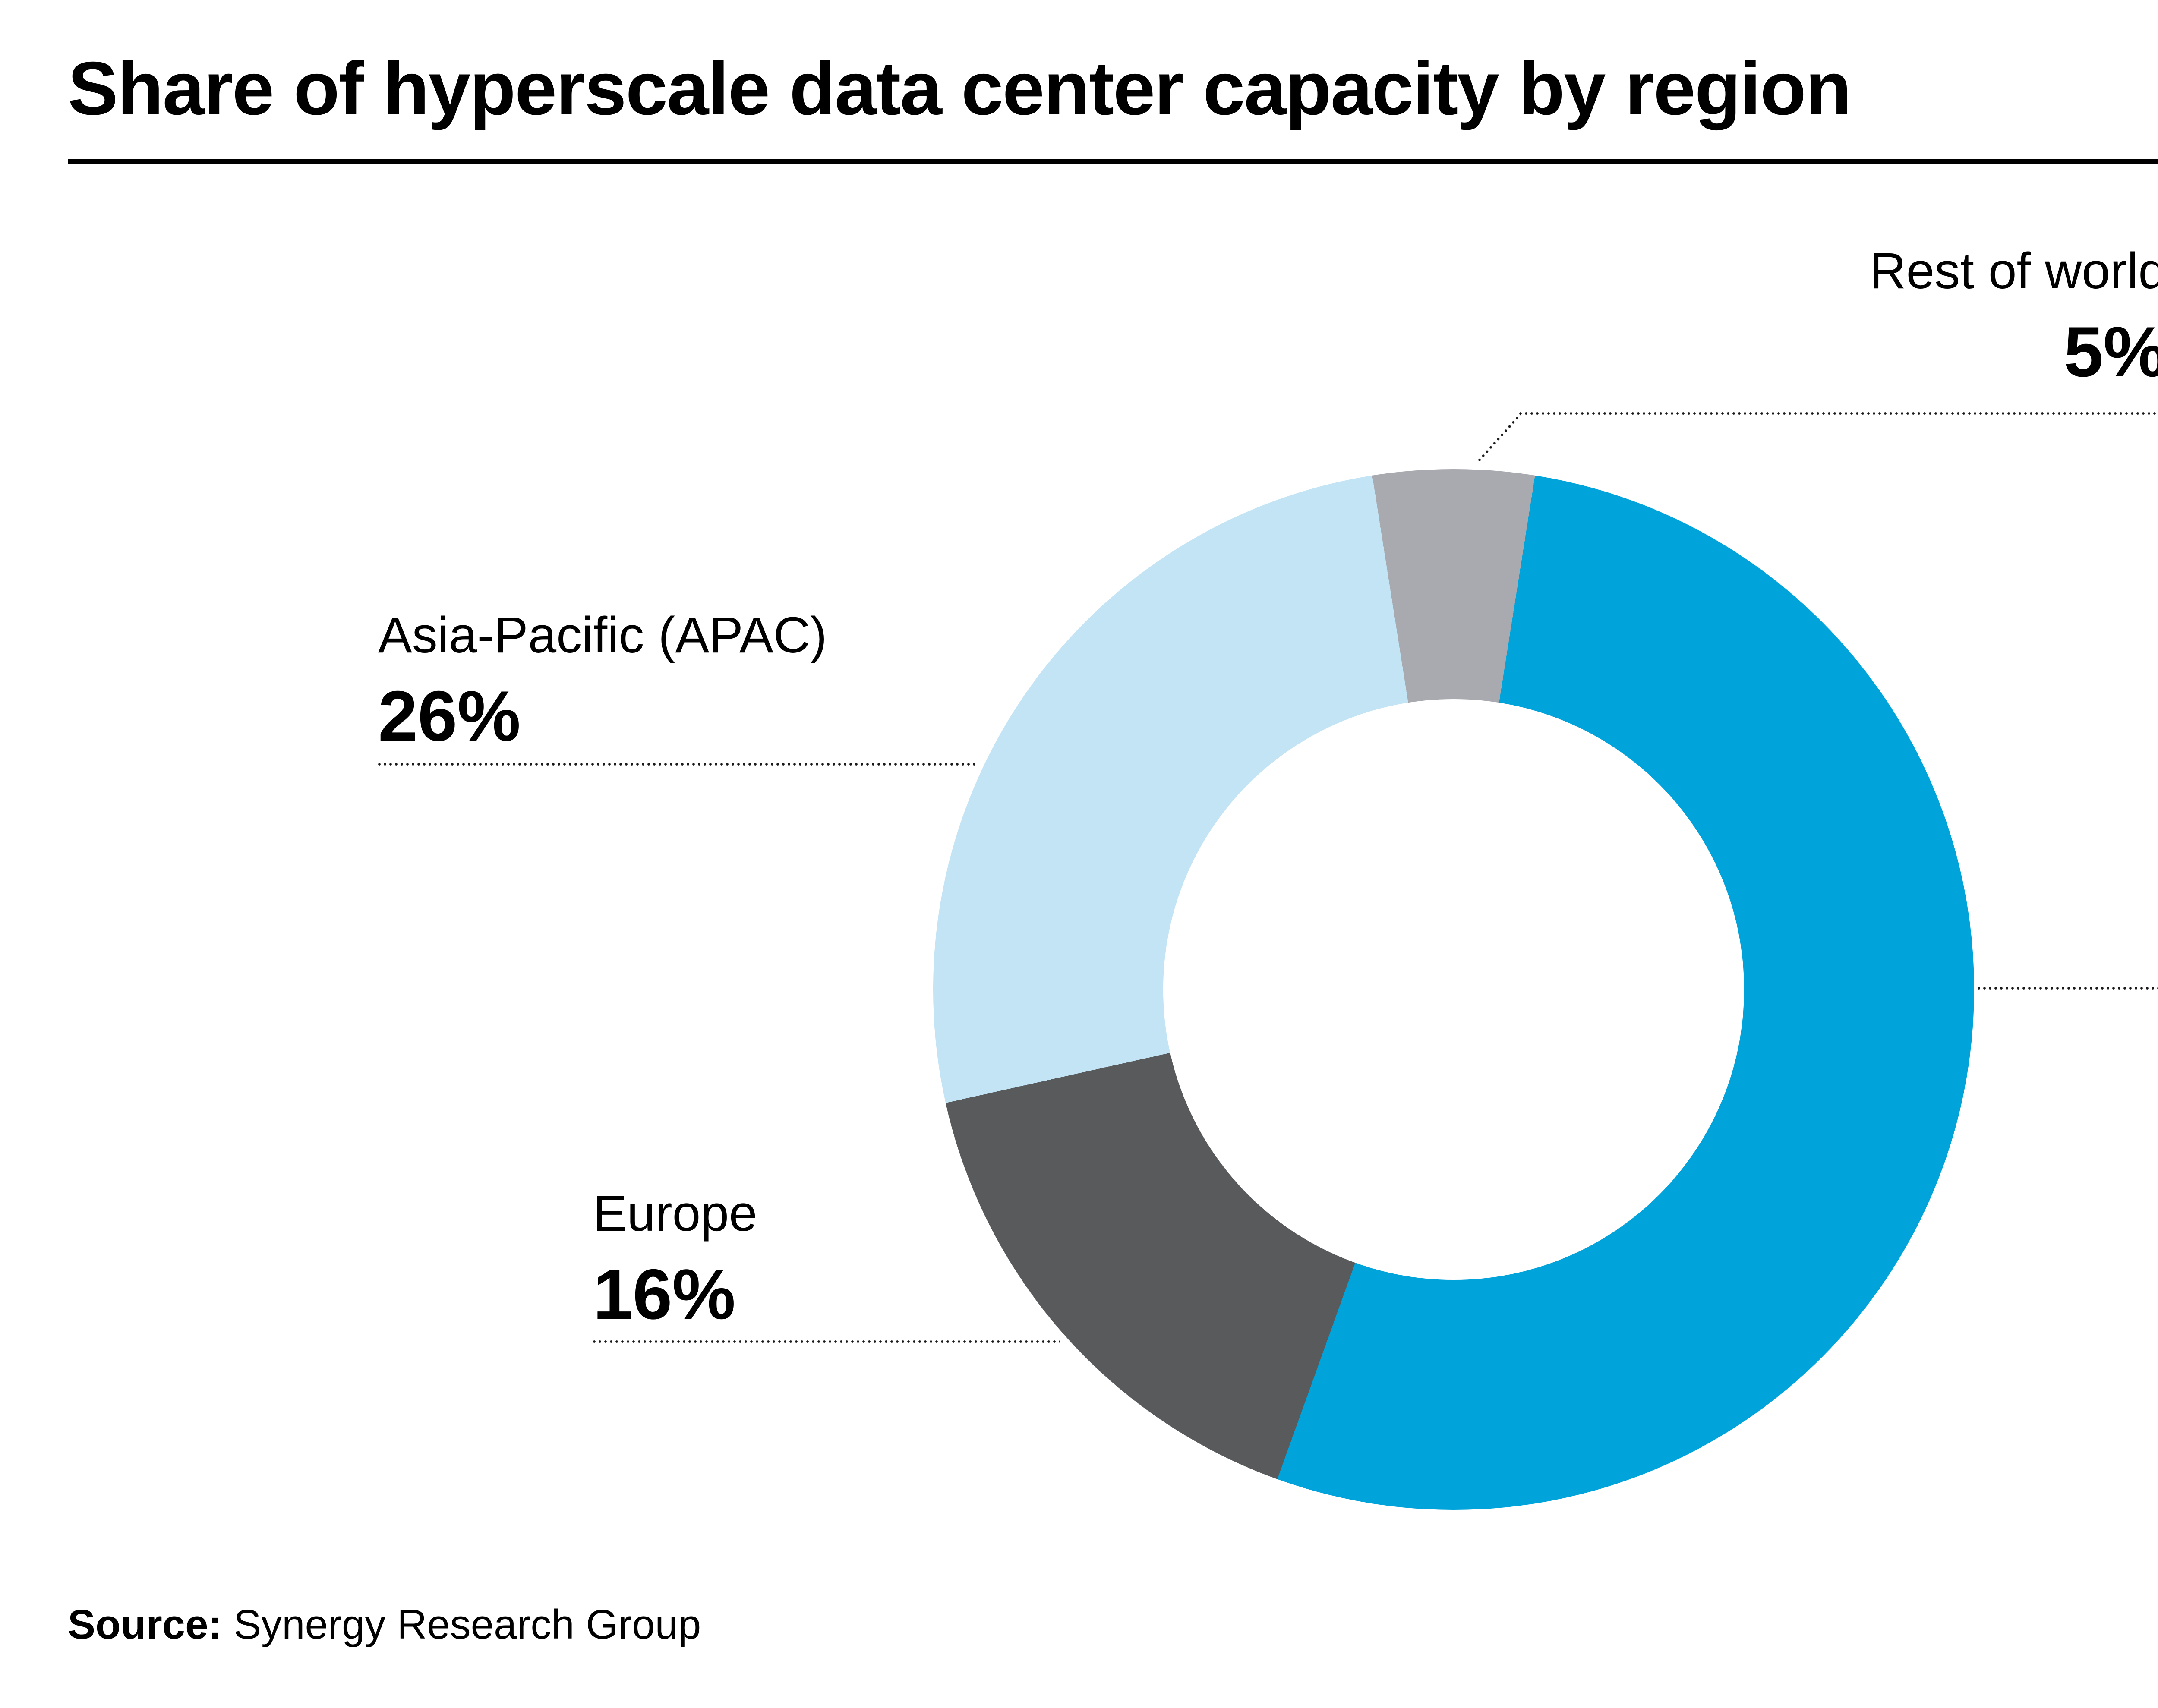  What do you see at coordinates (145, 1624) in the screenshot?
I see `source-prefix: Source:` at bounding box center [145, 1624].